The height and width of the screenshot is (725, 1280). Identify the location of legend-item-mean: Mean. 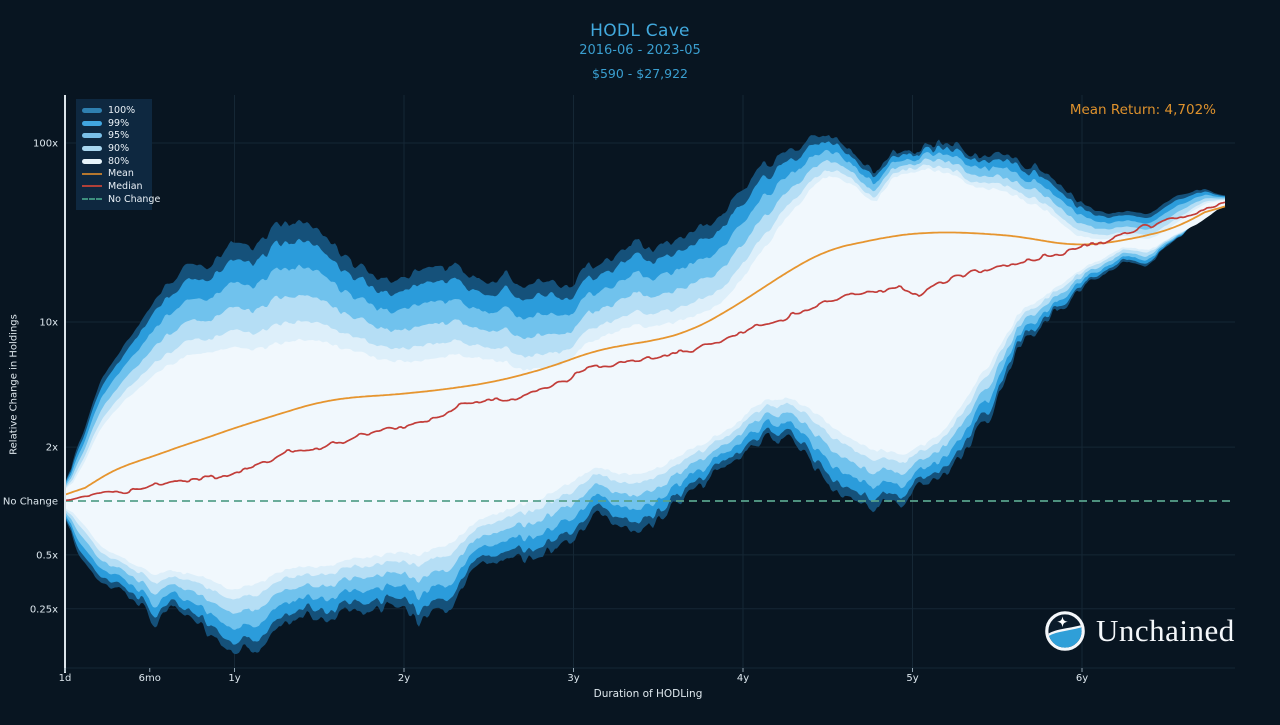
(114, 173).